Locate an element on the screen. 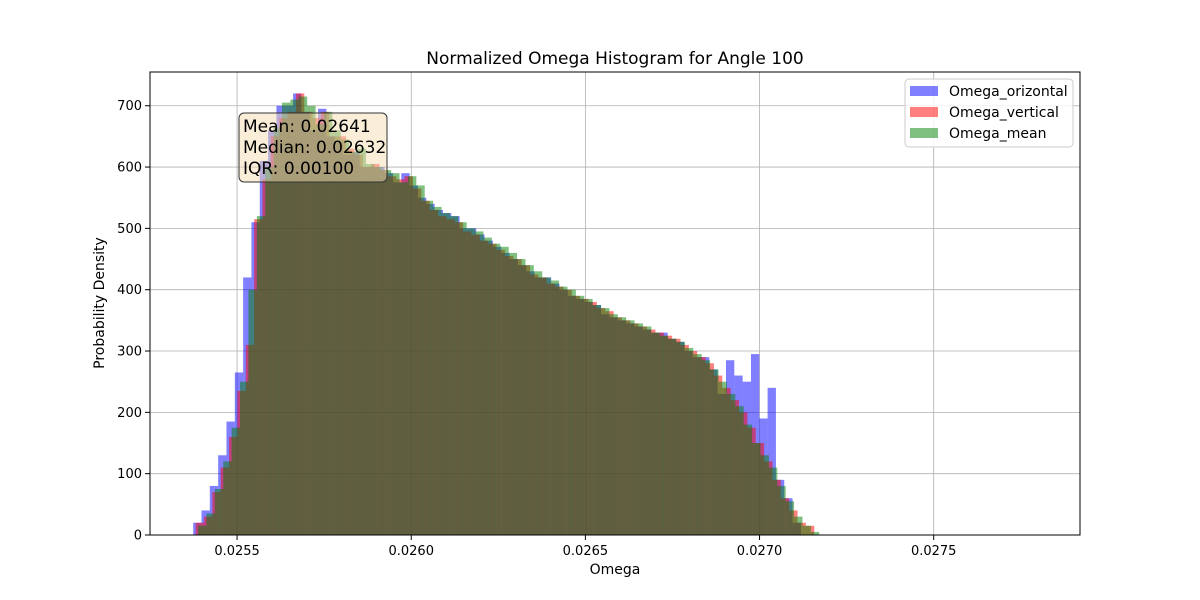 The width and height of the screenshot is (1200, 600). y-axis-title: Probability Density is located at coordinates (100, 303).